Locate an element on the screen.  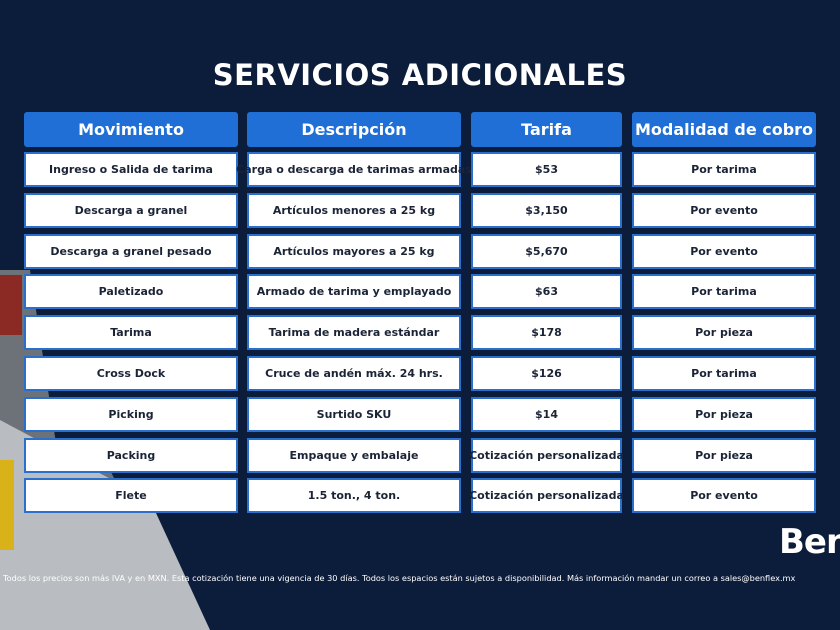
table-cell: $53 is located at coordinates (546, 169).